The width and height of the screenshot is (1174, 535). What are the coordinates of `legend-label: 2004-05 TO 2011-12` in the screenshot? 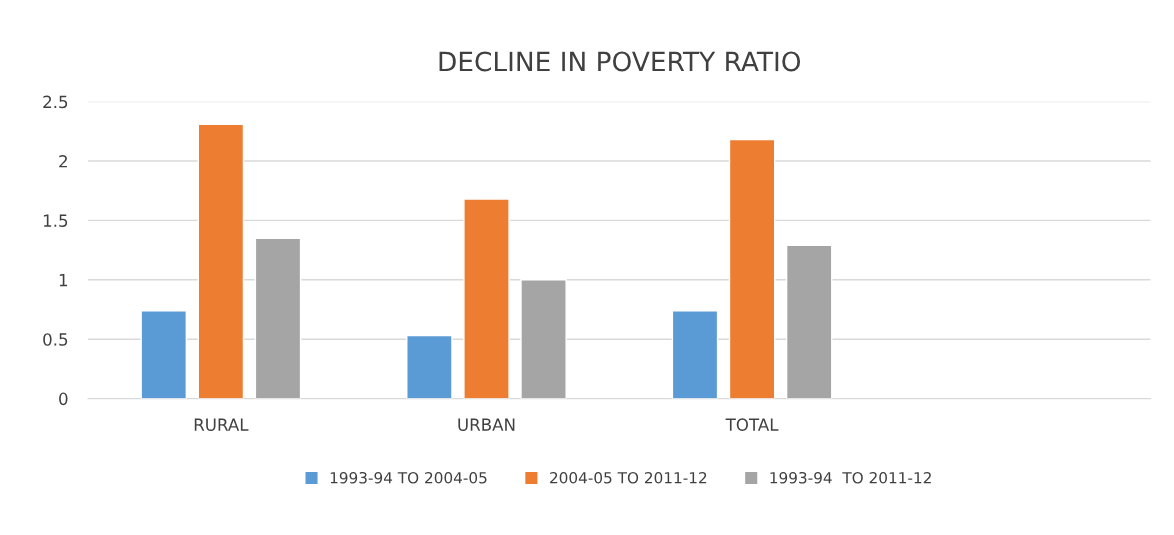 It's located at (628, 477).